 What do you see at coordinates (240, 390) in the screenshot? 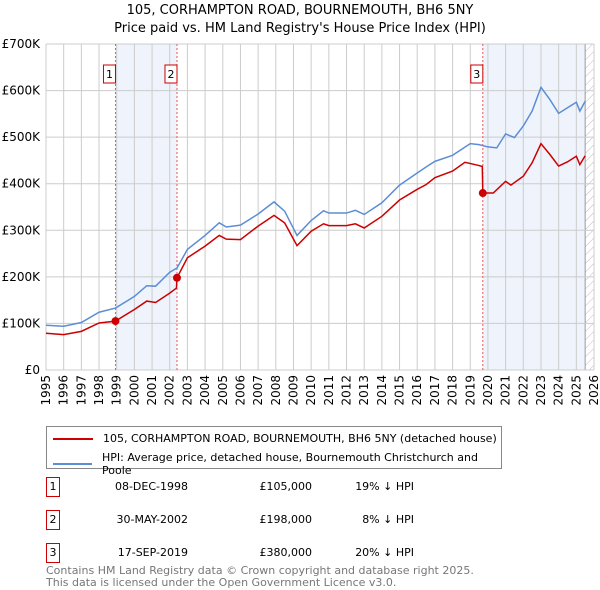
I see `x-tick-label: 2006` at bounding box center [240, 390].